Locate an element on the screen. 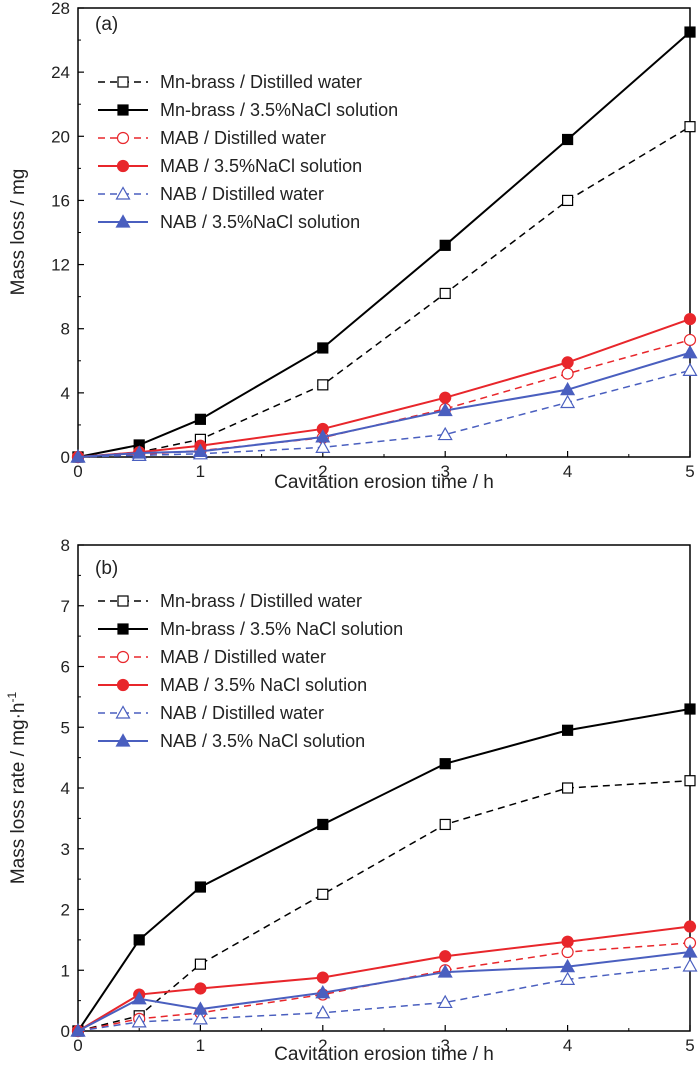 Image resolution: width=700 pixels, height=1066 pixels. panel-b-y-tick-label: 1 is located at coordinates (65, 970).